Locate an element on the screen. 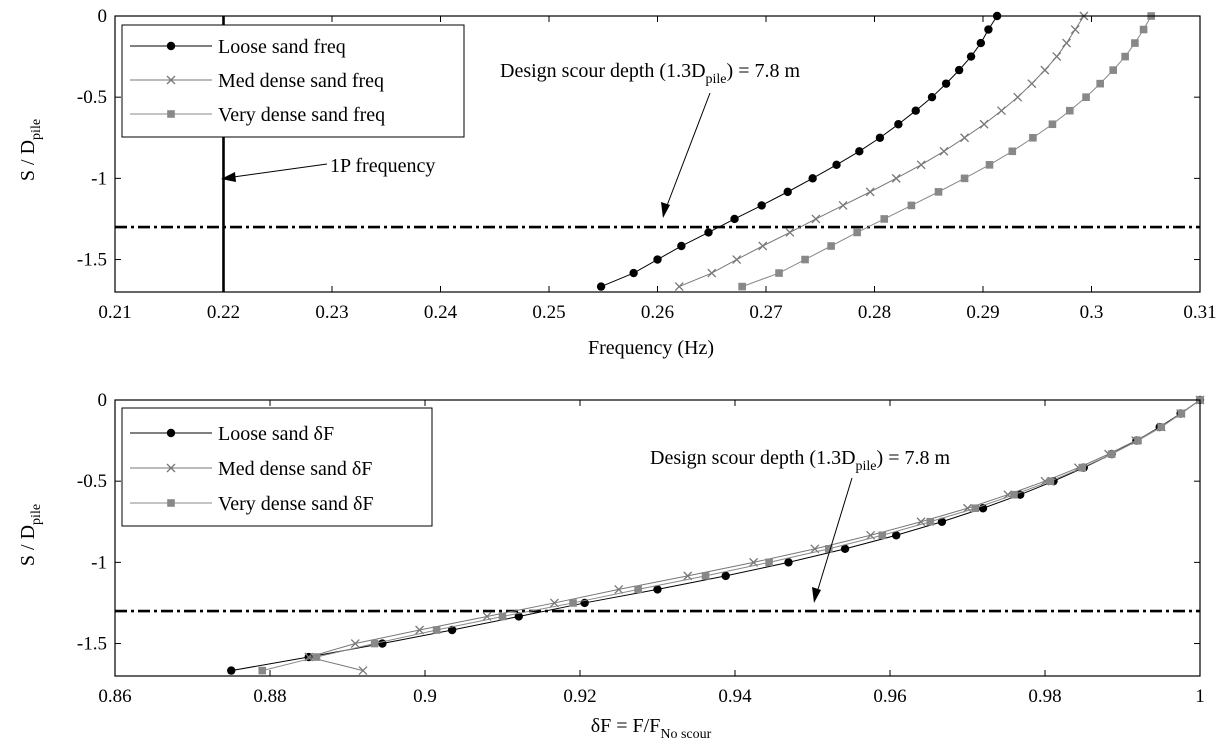  x-tick-label: 0.26 is located at coordinates (657, 312).